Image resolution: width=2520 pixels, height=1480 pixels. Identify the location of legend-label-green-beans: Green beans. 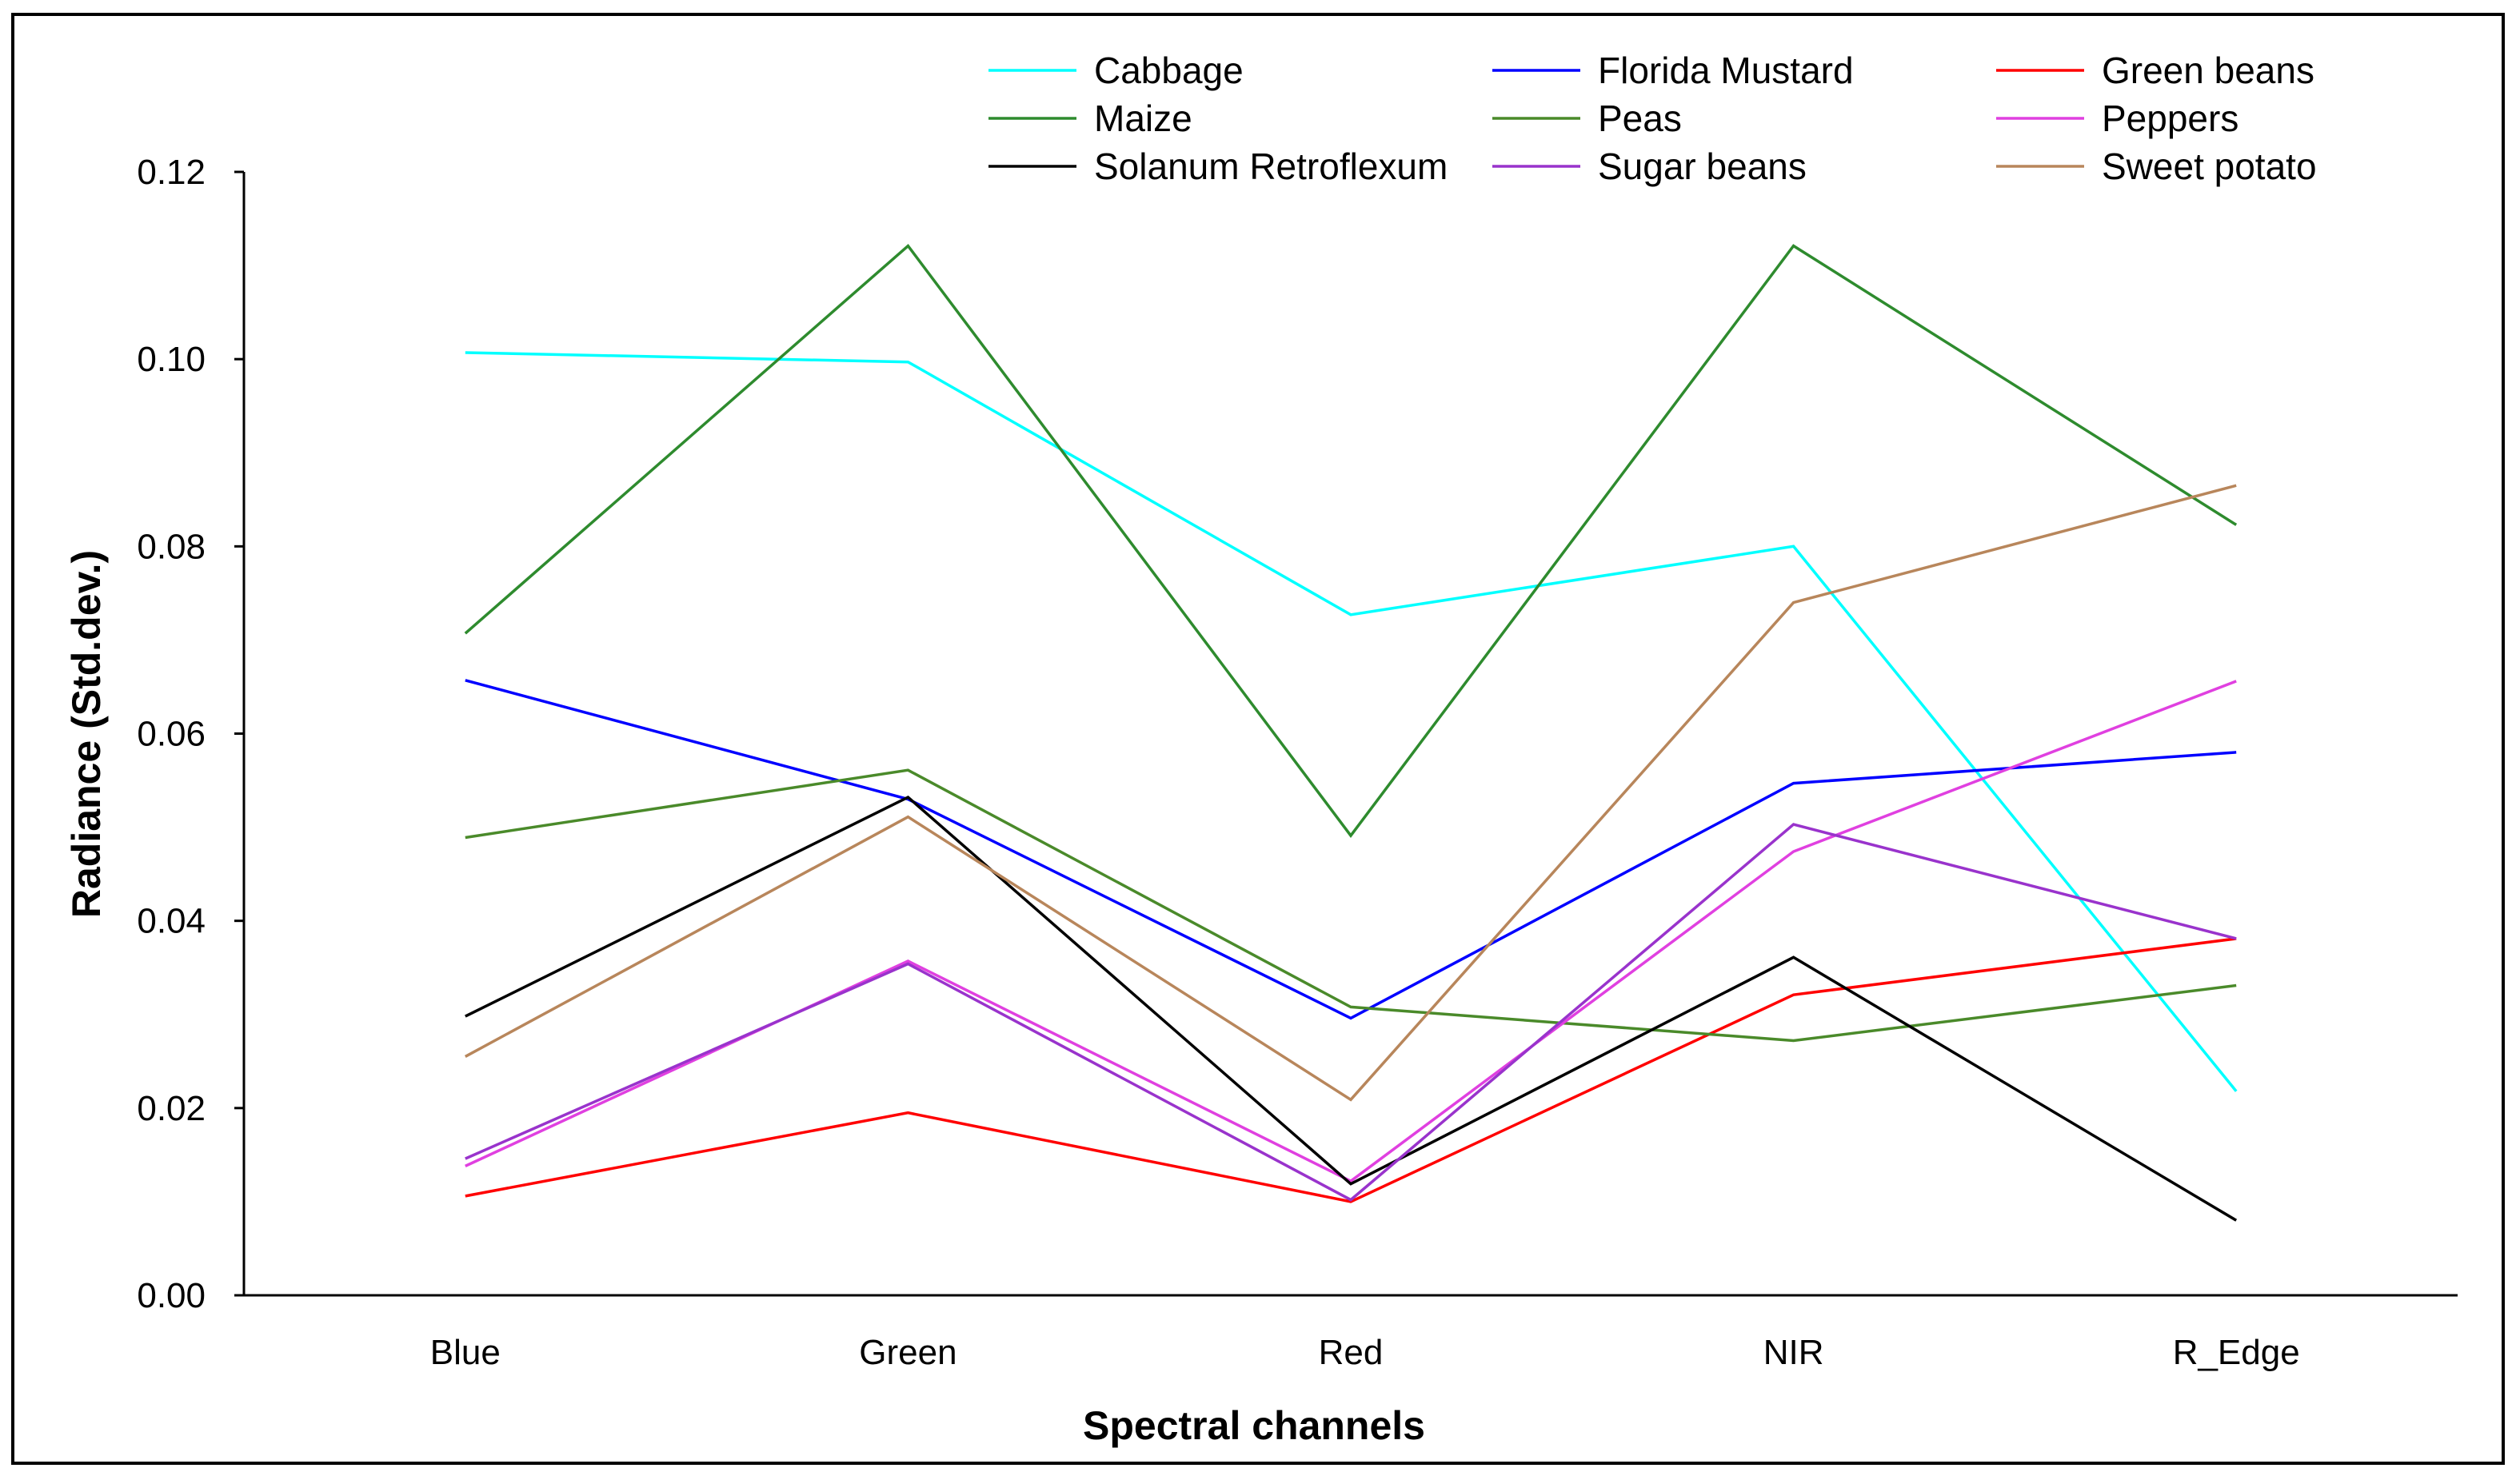
(2208, 70).